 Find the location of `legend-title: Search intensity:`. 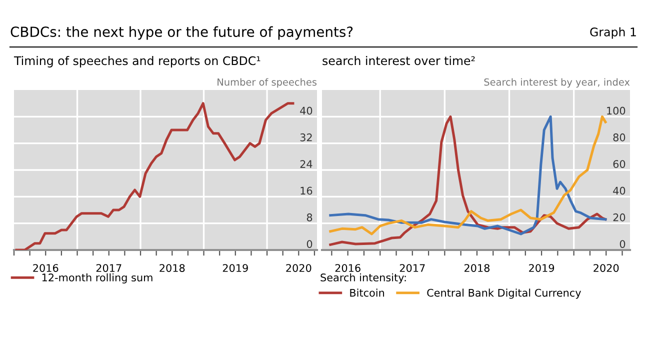

legend-title: Search intensity: is located at coordinates (363, 278).